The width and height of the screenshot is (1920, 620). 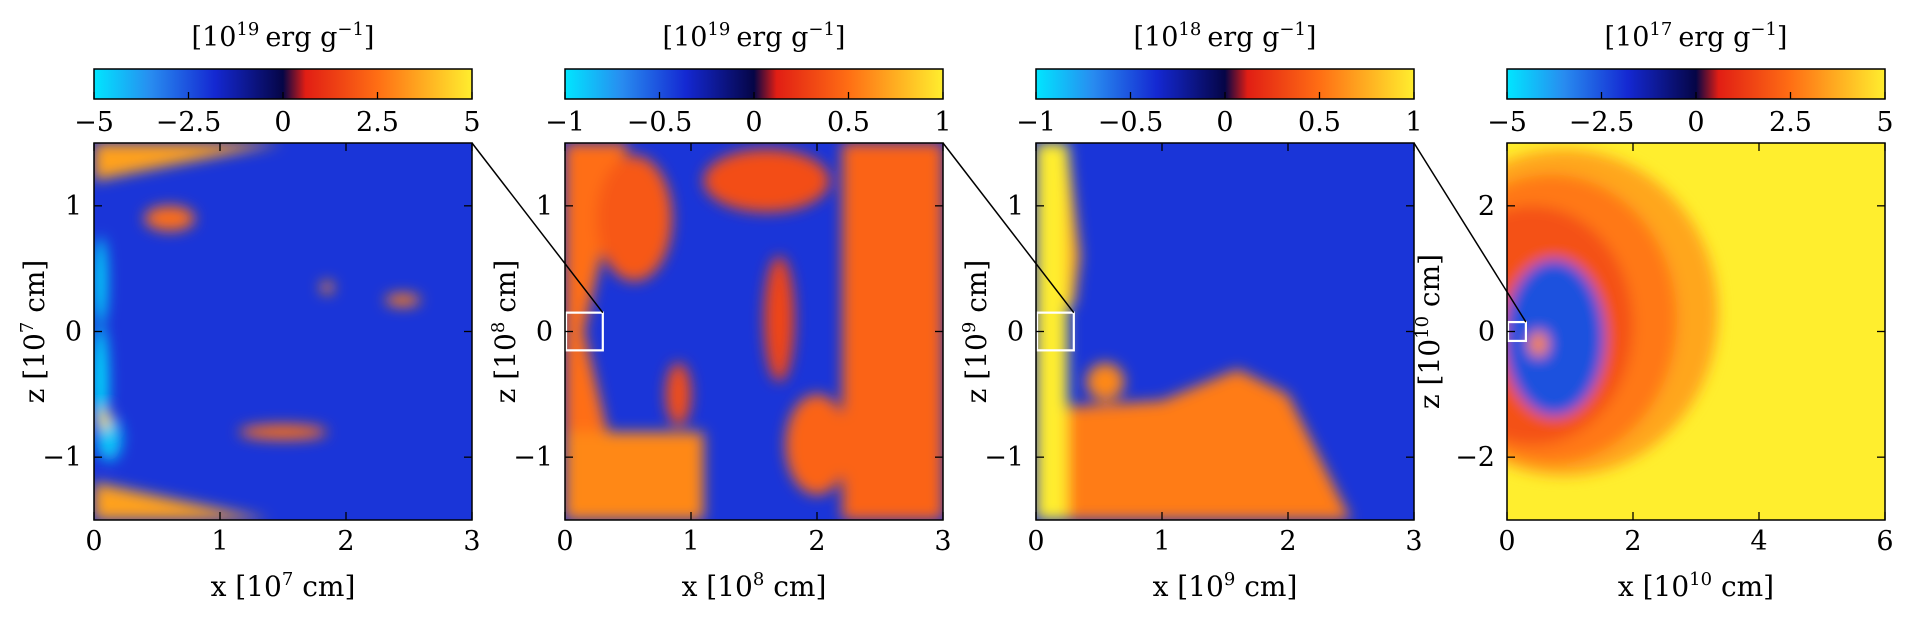 What do you see at coordinates (1131, 122) in the screenshot?
I see `colorbar-tick-label: −0.5` at bounding box center [1131, 122].